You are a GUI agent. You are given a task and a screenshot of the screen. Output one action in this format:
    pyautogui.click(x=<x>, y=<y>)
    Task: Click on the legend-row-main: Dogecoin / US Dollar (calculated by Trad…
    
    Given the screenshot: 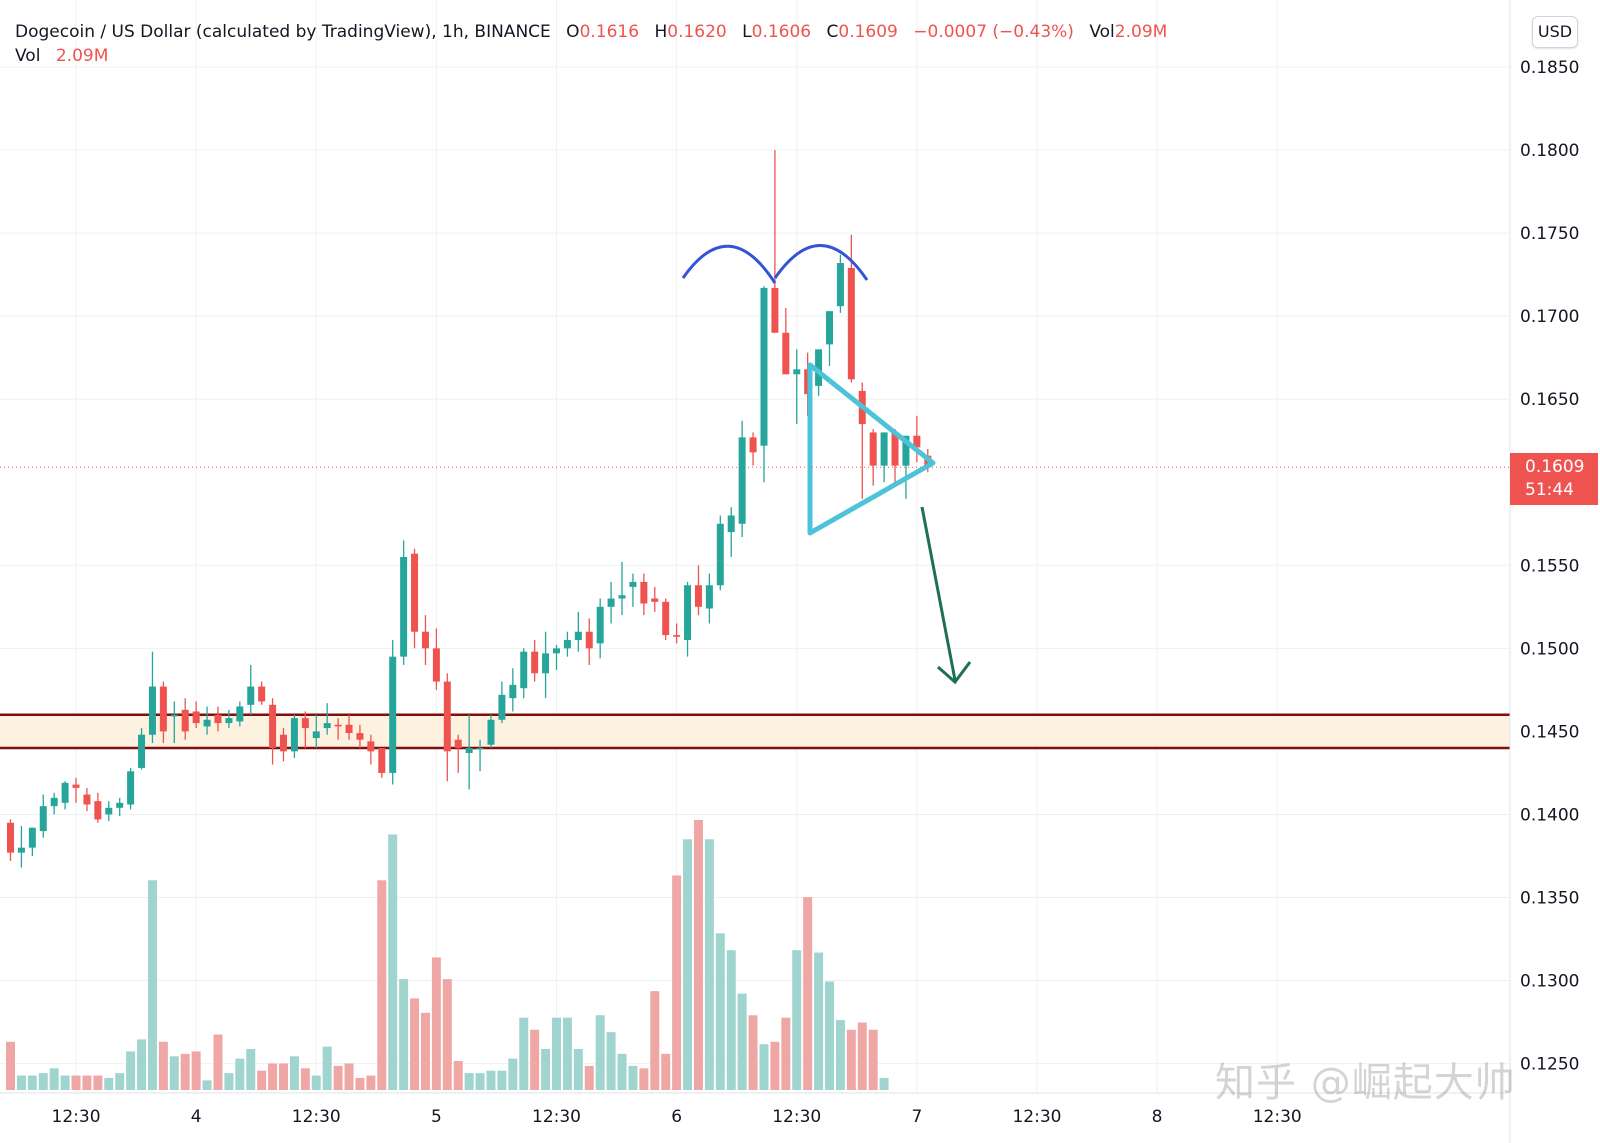 What is the action you would take?
    pyautogui.click(x=591, y=32)
    